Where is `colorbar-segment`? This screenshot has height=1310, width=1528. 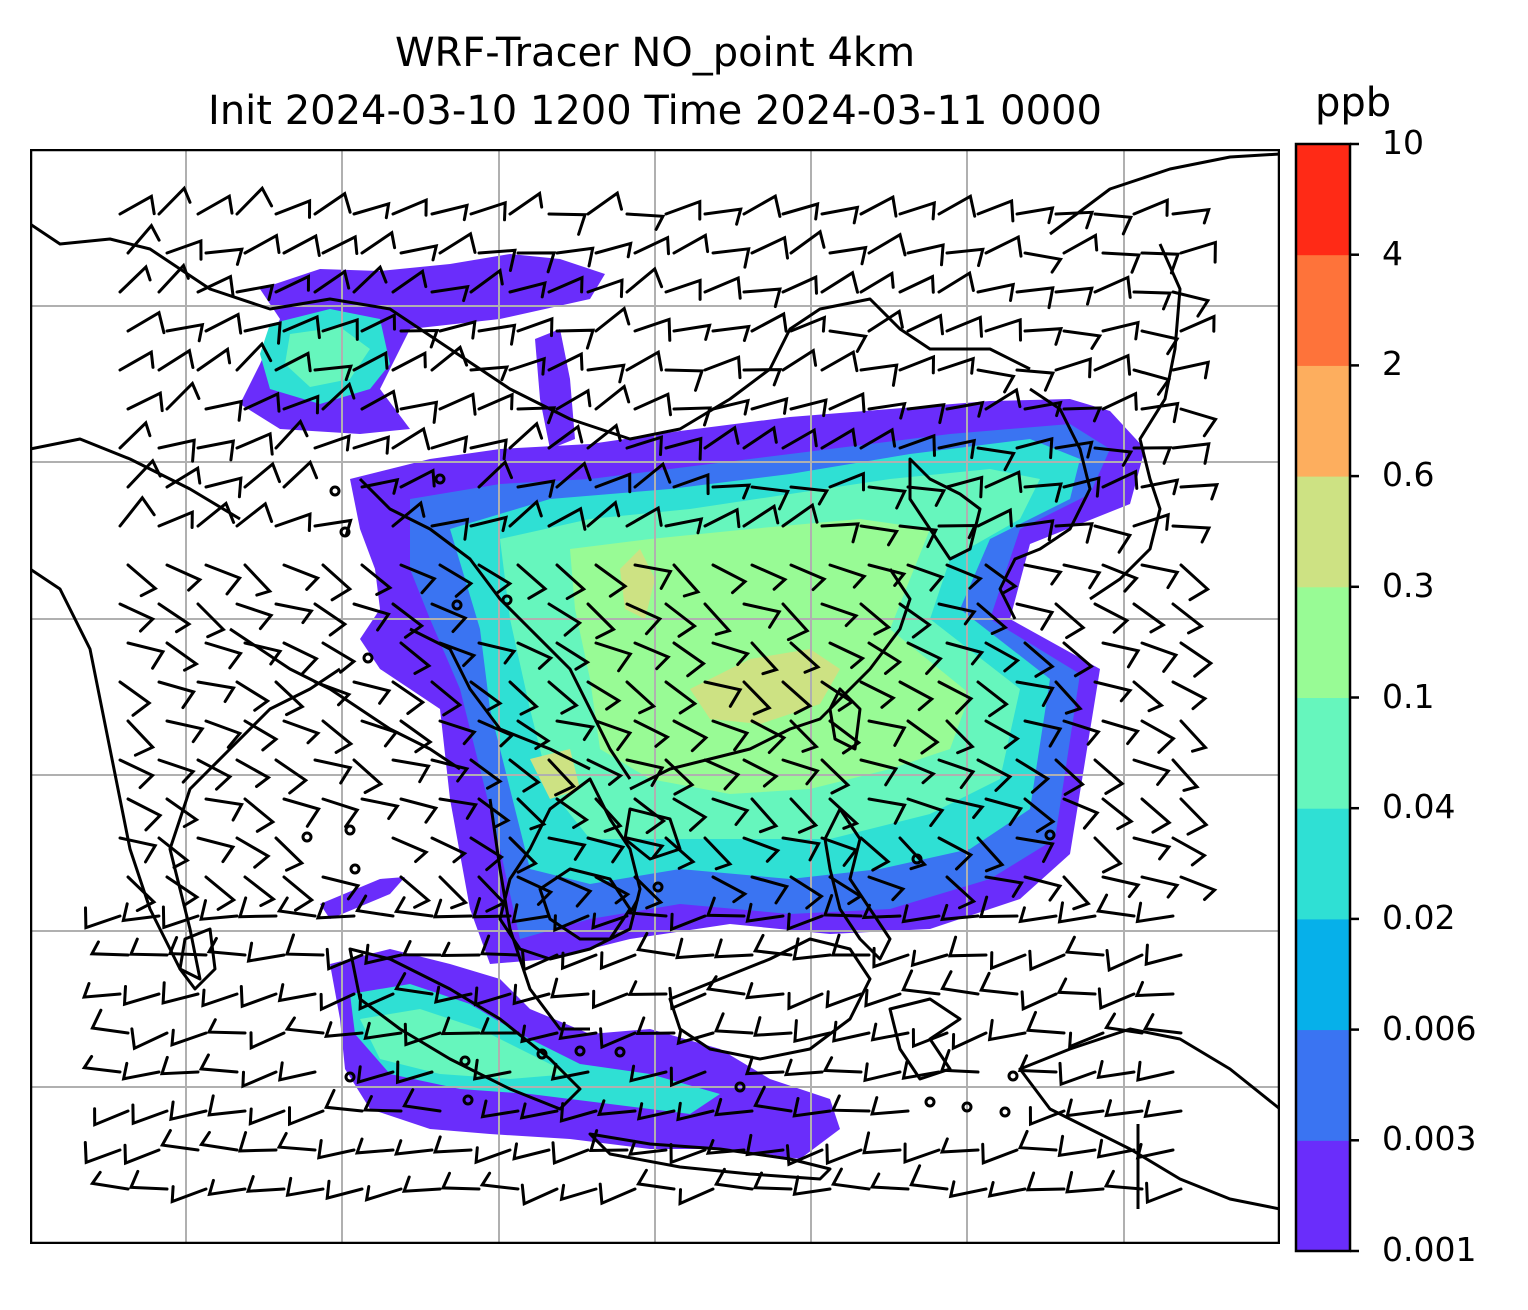
colorbar-segment is located at coordinates (1323, 1085).